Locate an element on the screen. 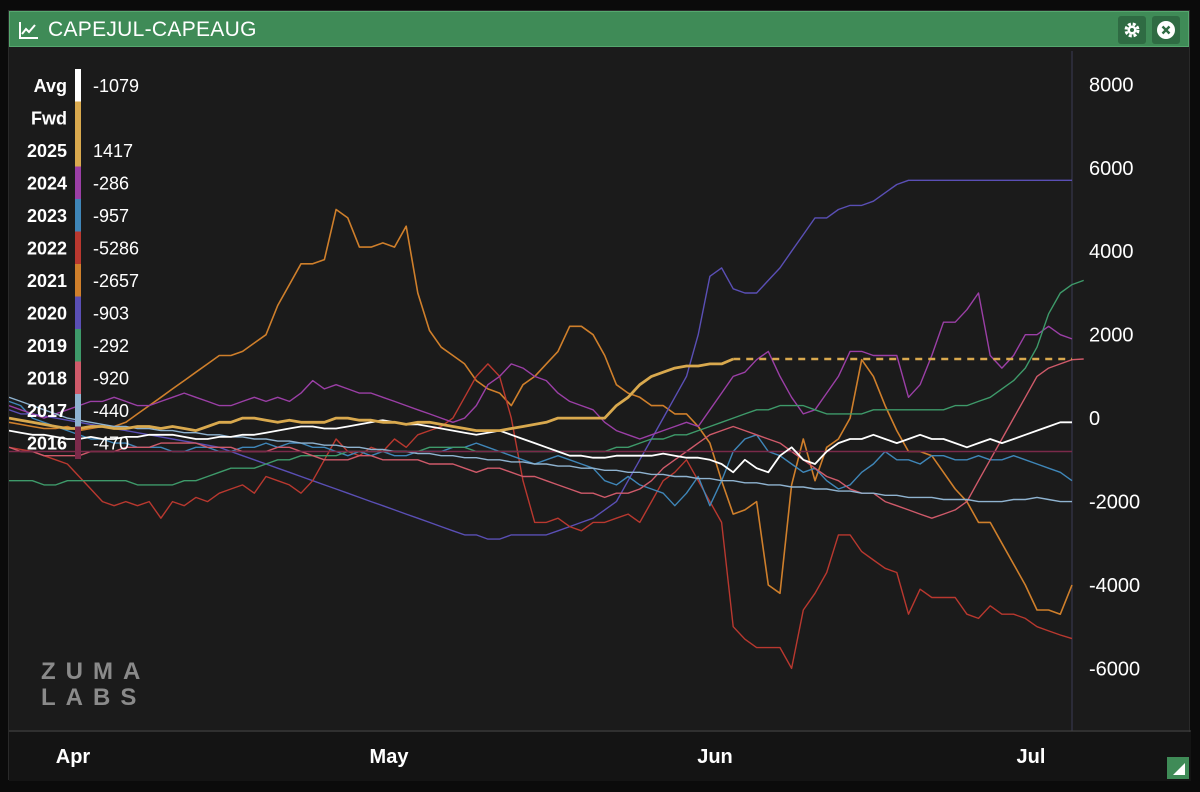 The height and width of the screenshot is (792, 1200). y-tick-label: -4000 is located at coordinates (1114, 586).